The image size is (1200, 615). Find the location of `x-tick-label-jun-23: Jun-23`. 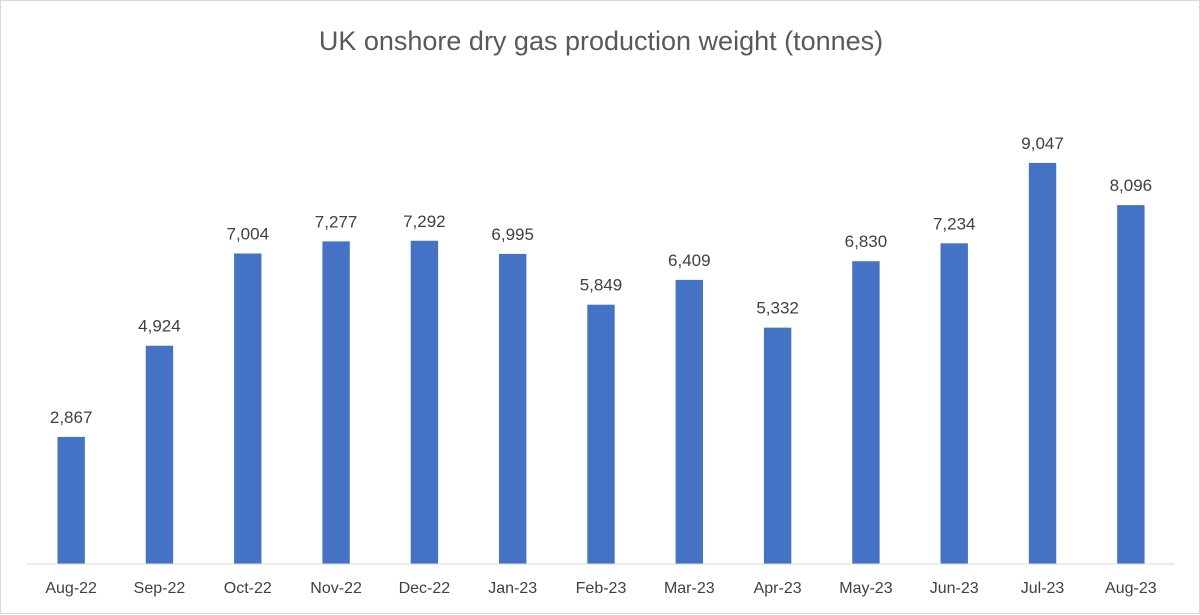

x-tick-label-jun-23: Jun-23 is located at coordinates (954, 588).